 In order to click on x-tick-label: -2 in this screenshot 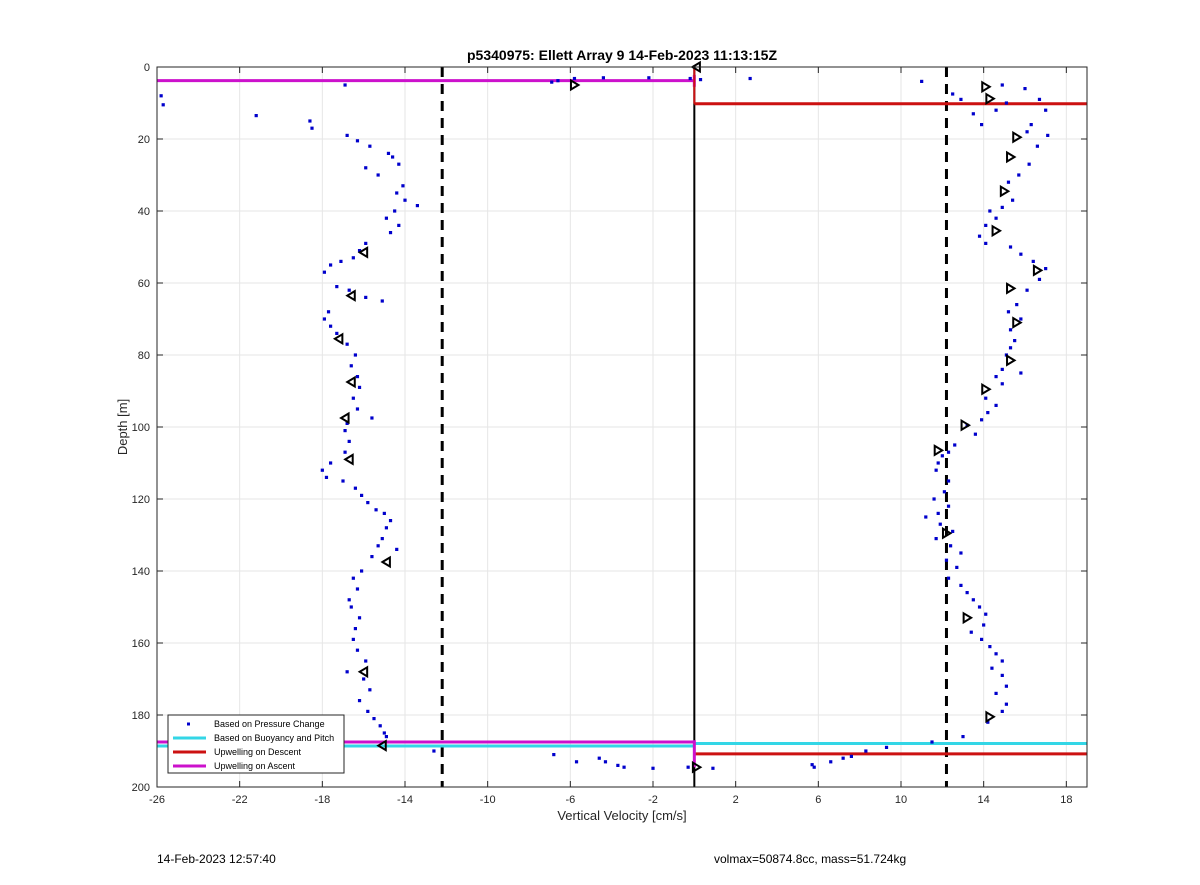, I will do `click(653, 800)`.